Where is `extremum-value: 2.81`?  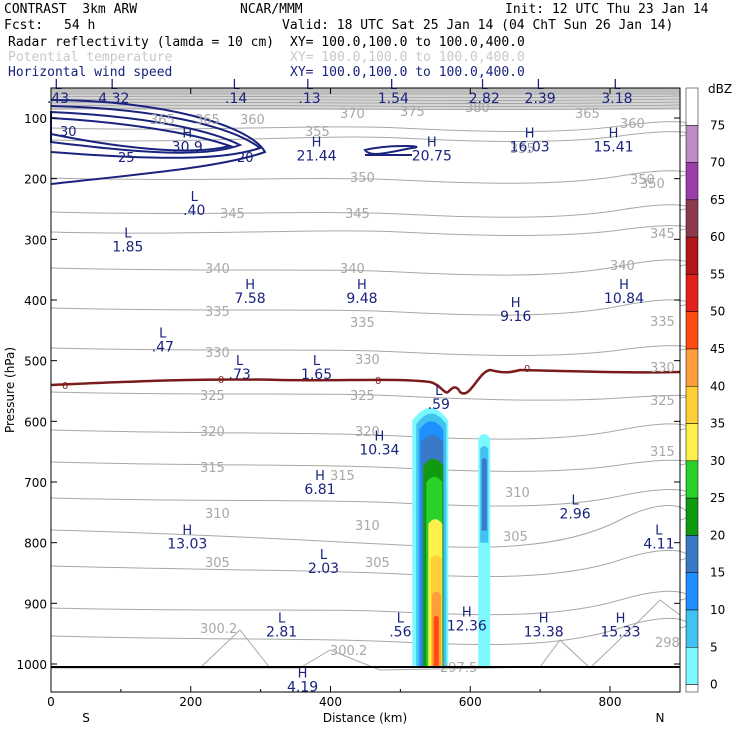
extremum-value: 2.81 is located at coordinates (281, 633).